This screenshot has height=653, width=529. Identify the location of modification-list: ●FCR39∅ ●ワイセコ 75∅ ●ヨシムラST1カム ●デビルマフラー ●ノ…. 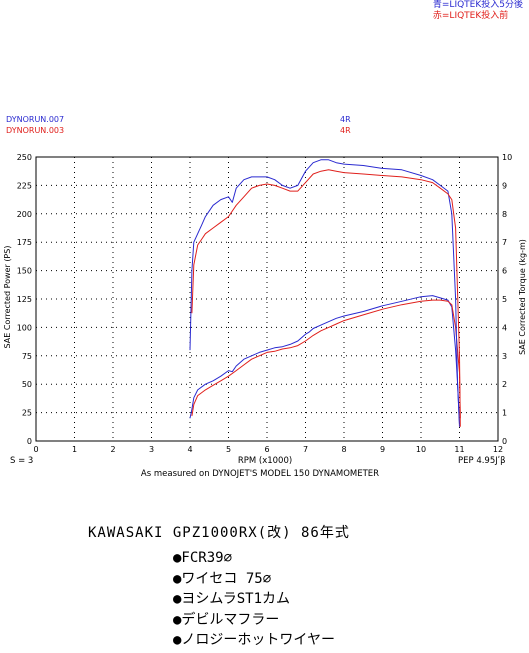
(254, 599).